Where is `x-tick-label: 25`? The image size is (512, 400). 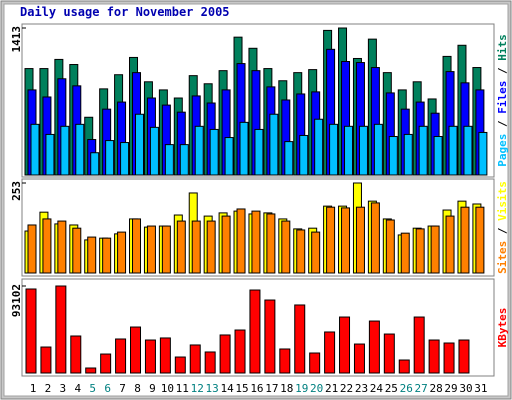
x-tick-label: 25 is located at coordinates (391, 388).